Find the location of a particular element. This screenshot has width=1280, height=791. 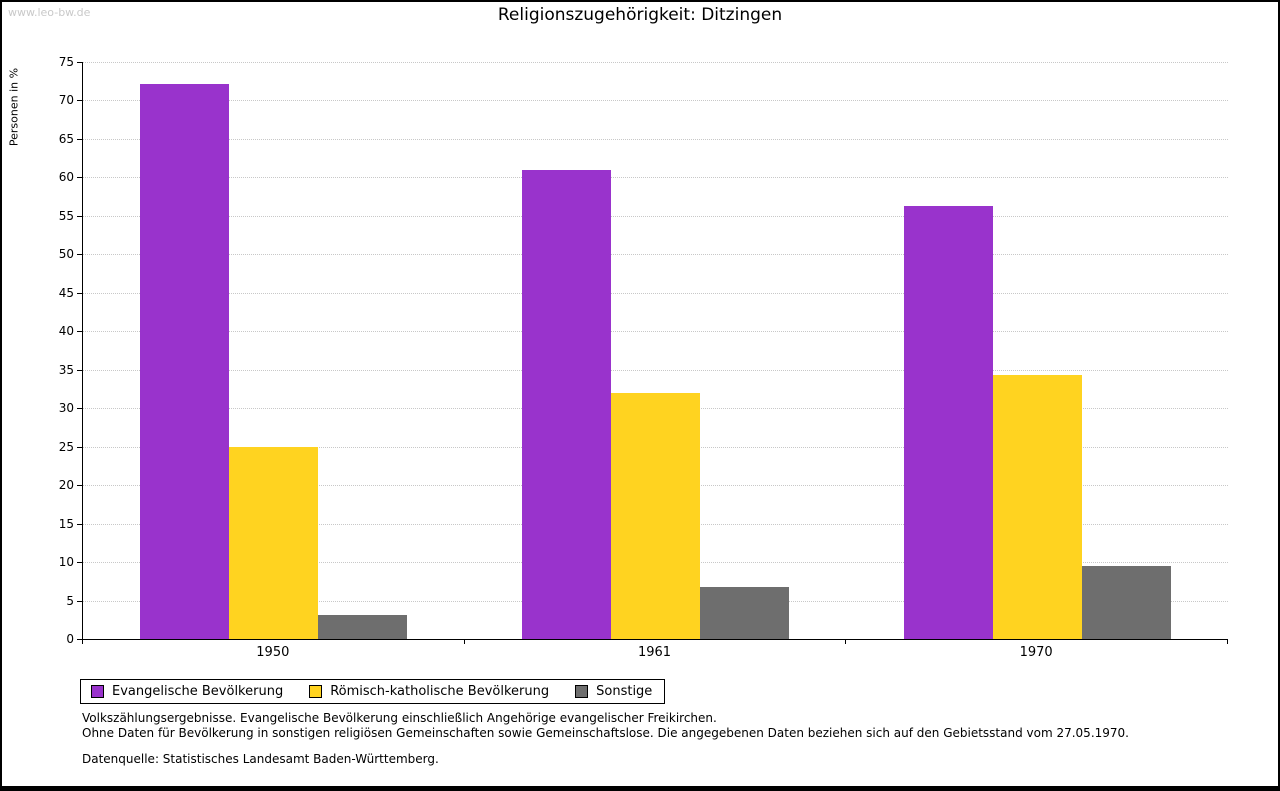

y-axis-title: Personen in % is located at coordinates (14, 107).